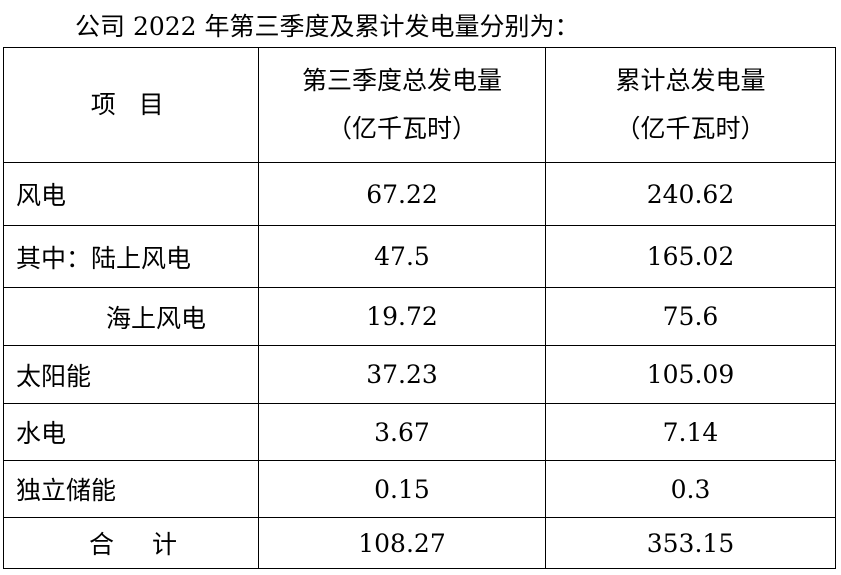 This screenshot has height=575, width=841. I want to click on cell: 108.27, so click(402, 543).